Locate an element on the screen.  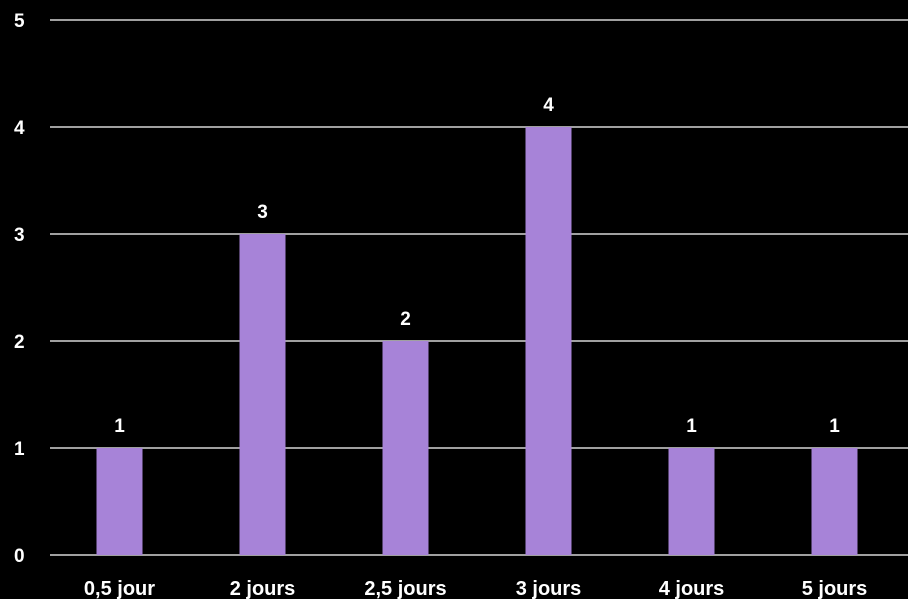
data-label: 4 is located at coordinates (548, 105).